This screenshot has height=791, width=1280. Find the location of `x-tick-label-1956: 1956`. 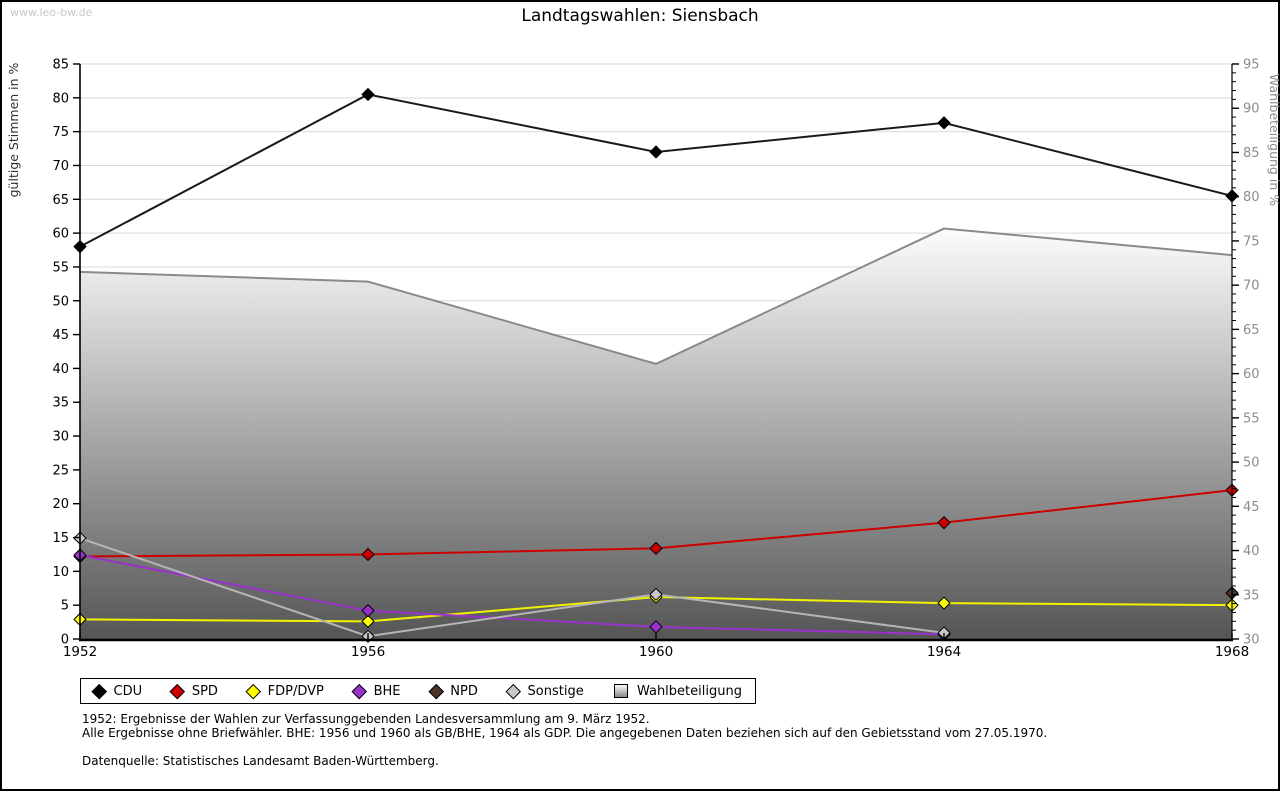

x-tick-label-1956: 1956 is located at coordinates (368, 652).